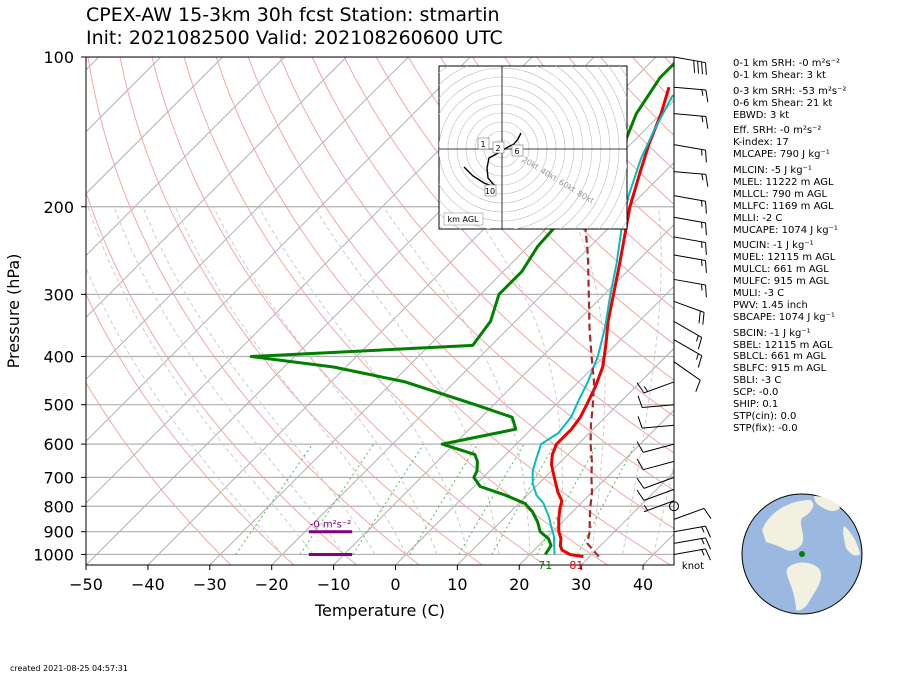 The image size is (906, 675). I want to click on hodograph-trace, so click(492, 159).